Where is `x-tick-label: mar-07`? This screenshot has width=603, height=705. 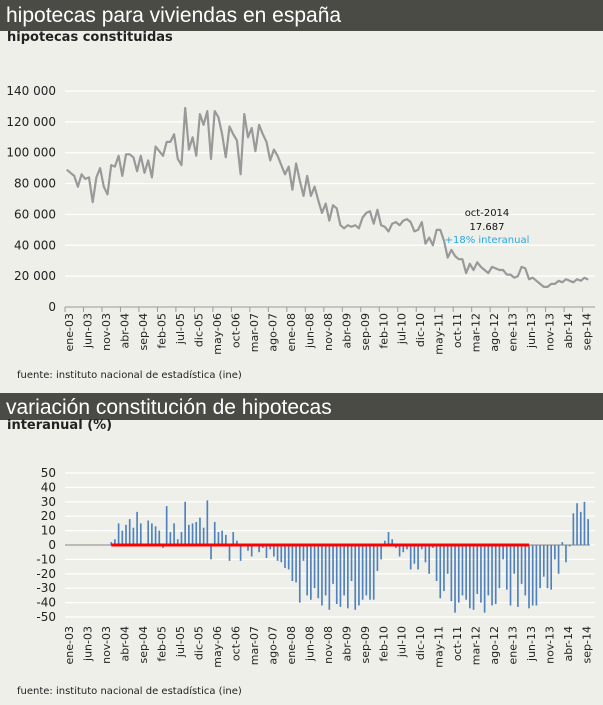
x-tick-label: mar-07 is located at coordinates (254, 645).